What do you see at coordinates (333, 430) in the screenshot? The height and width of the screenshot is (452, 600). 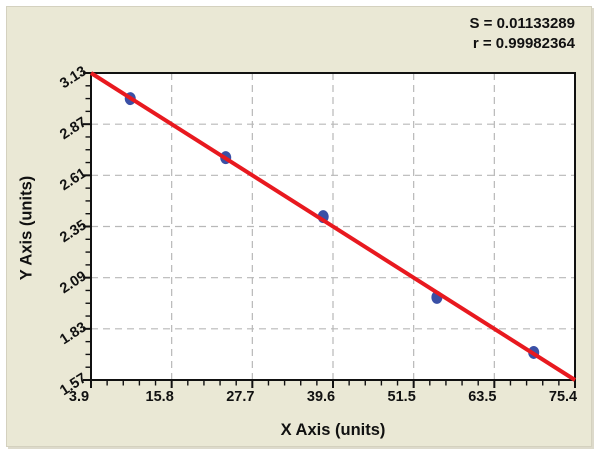 I see `x-axis-title: X Axis (units)` at bounding box center [333, 430].